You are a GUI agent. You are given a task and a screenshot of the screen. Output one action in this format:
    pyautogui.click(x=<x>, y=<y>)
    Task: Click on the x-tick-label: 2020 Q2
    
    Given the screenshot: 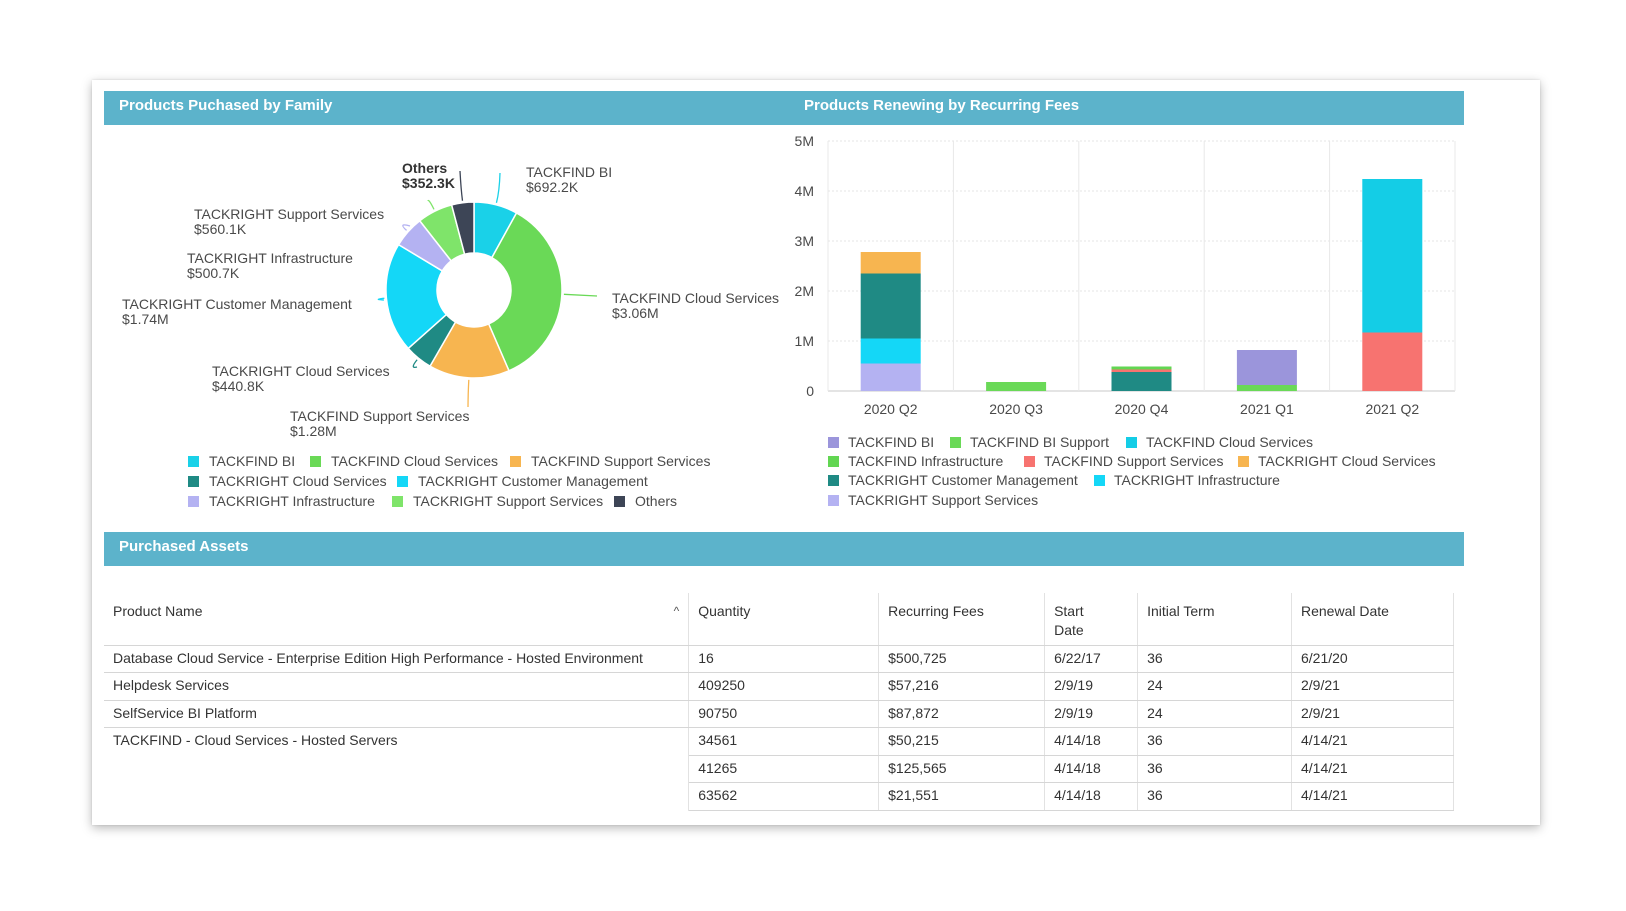 What is the action you would take?
    pyautogui.click(x=891, y=409)
    